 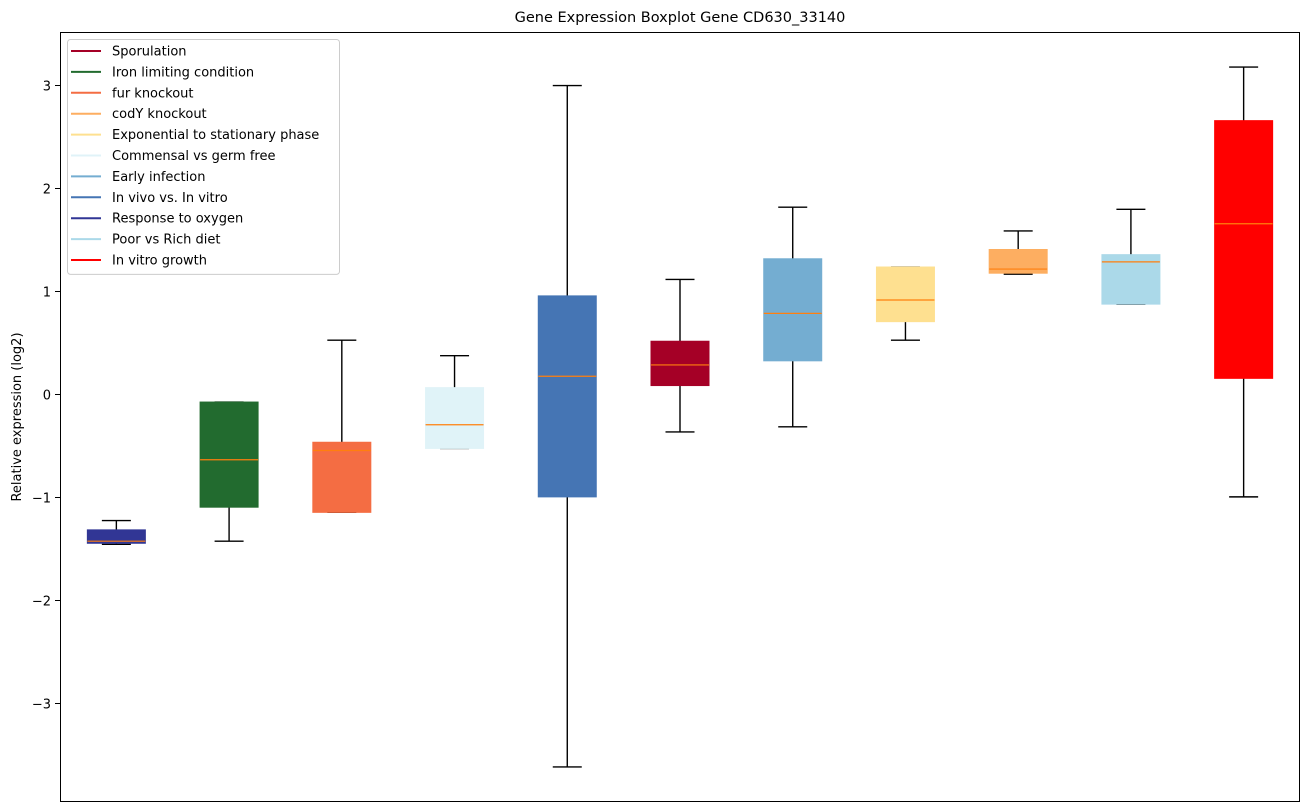 I want to click on y-tick-label: 1, so click(x=47, y=293).